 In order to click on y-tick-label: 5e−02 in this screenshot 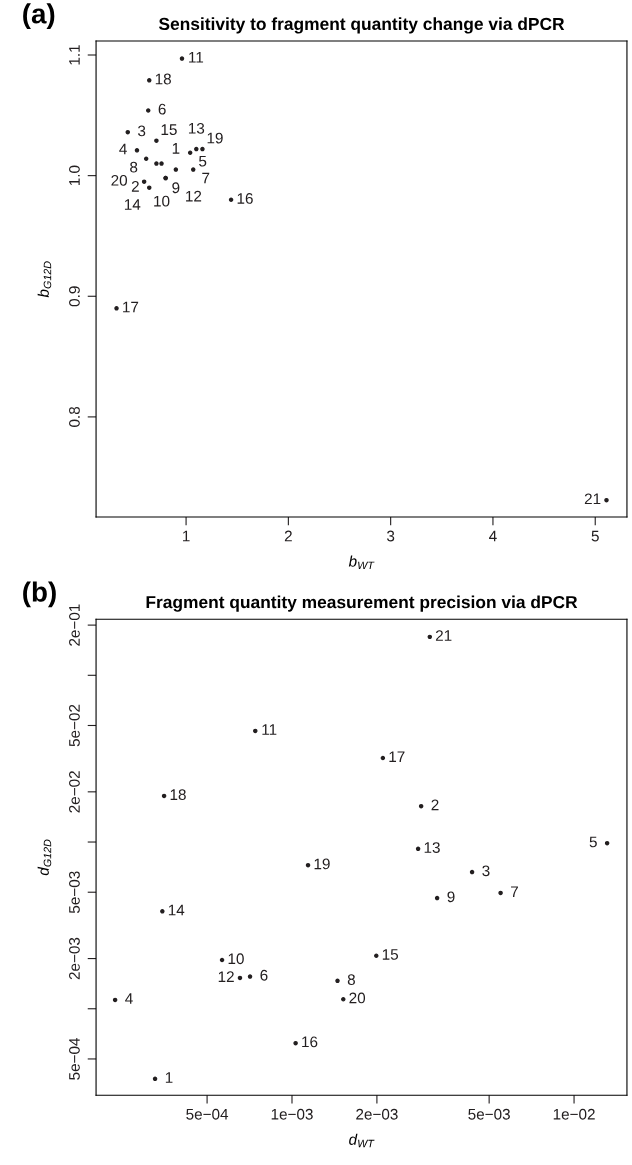, I will do `click(74, 725)`.